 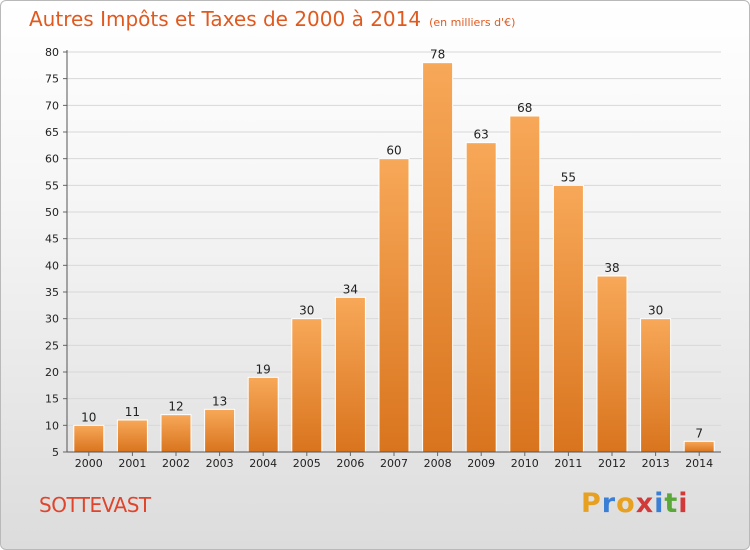 I want to click on logo-letter: x, so click(x=645, y=503).